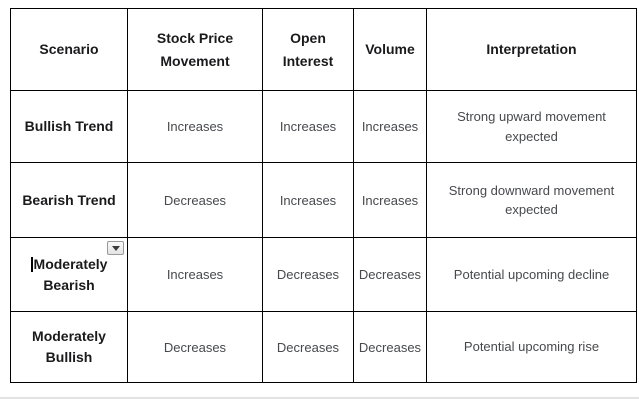  I want to click on cell-scenario-bullish-trend: Bullish Trend, so click(69, 126).